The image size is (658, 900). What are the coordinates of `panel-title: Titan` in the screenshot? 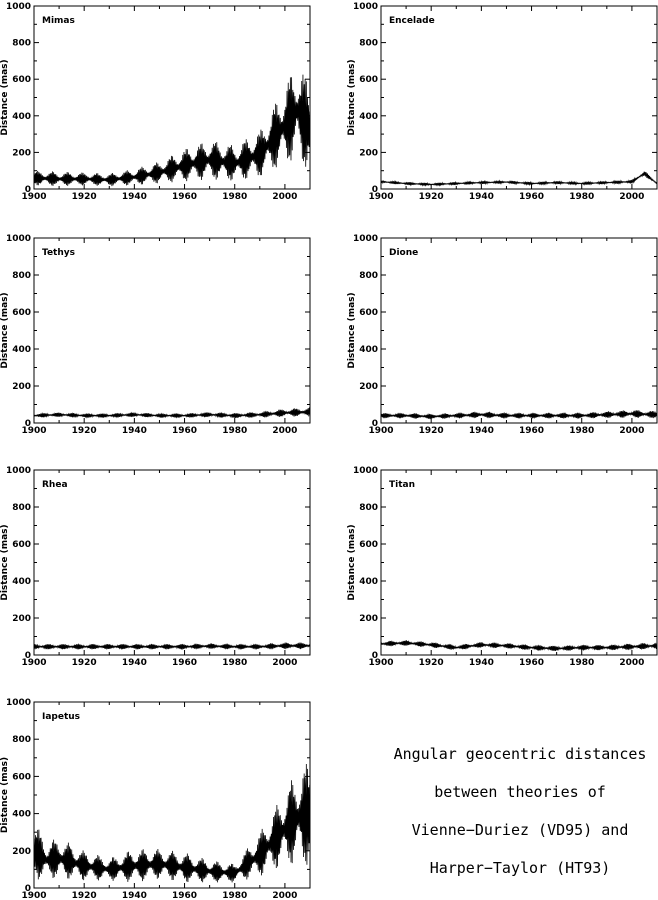 It's located at (402, 485).